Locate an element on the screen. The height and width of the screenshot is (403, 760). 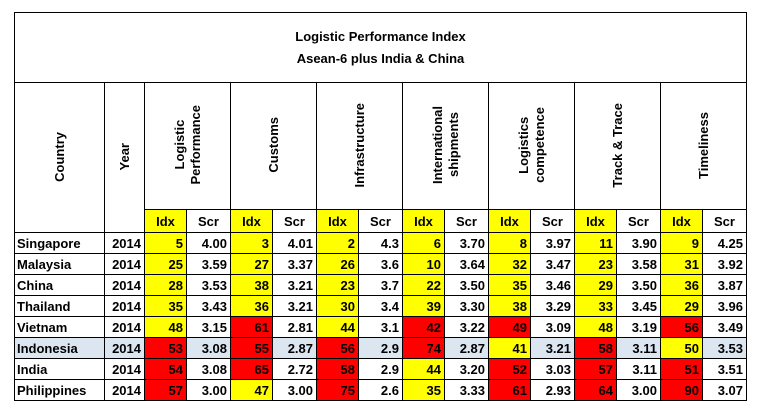
scr-cell: 3.59 is located at coordinates (208, 264).